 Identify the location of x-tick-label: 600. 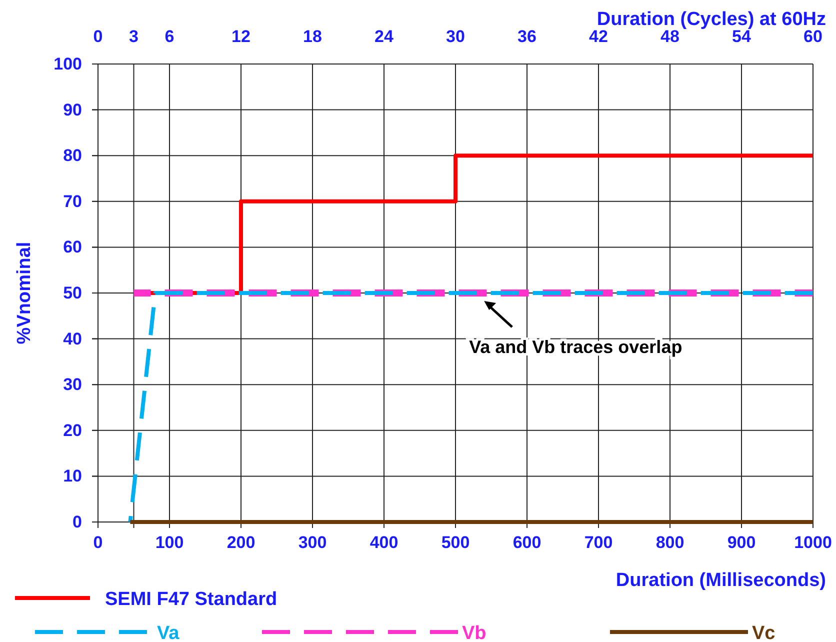
(527, 542).